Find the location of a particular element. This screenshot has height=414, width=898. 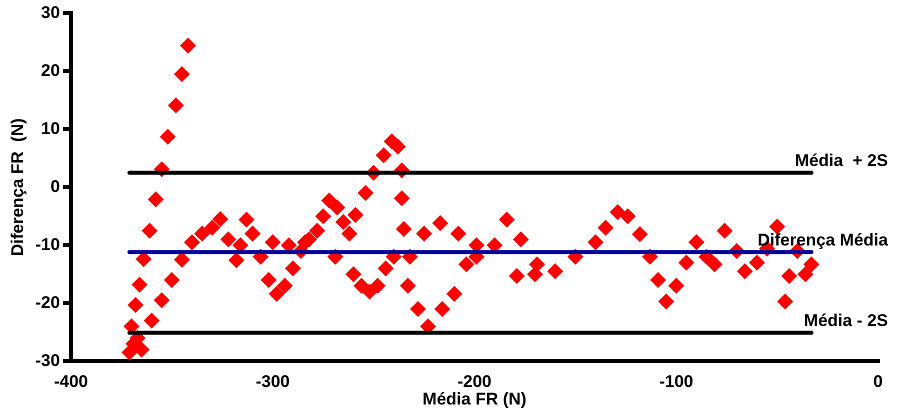

y-tick-label: 0 is located at coordinates (55, 186).